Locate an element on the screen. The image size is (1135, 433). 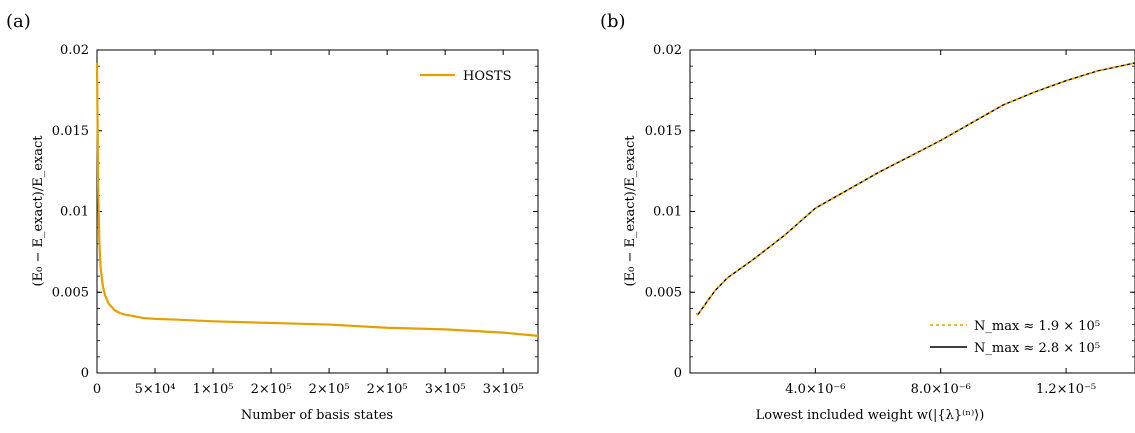
panel-b-legend-label-nmax-1: N_max ≈ 1.9 × 10⁵ is located at coordinates (1037, 326).